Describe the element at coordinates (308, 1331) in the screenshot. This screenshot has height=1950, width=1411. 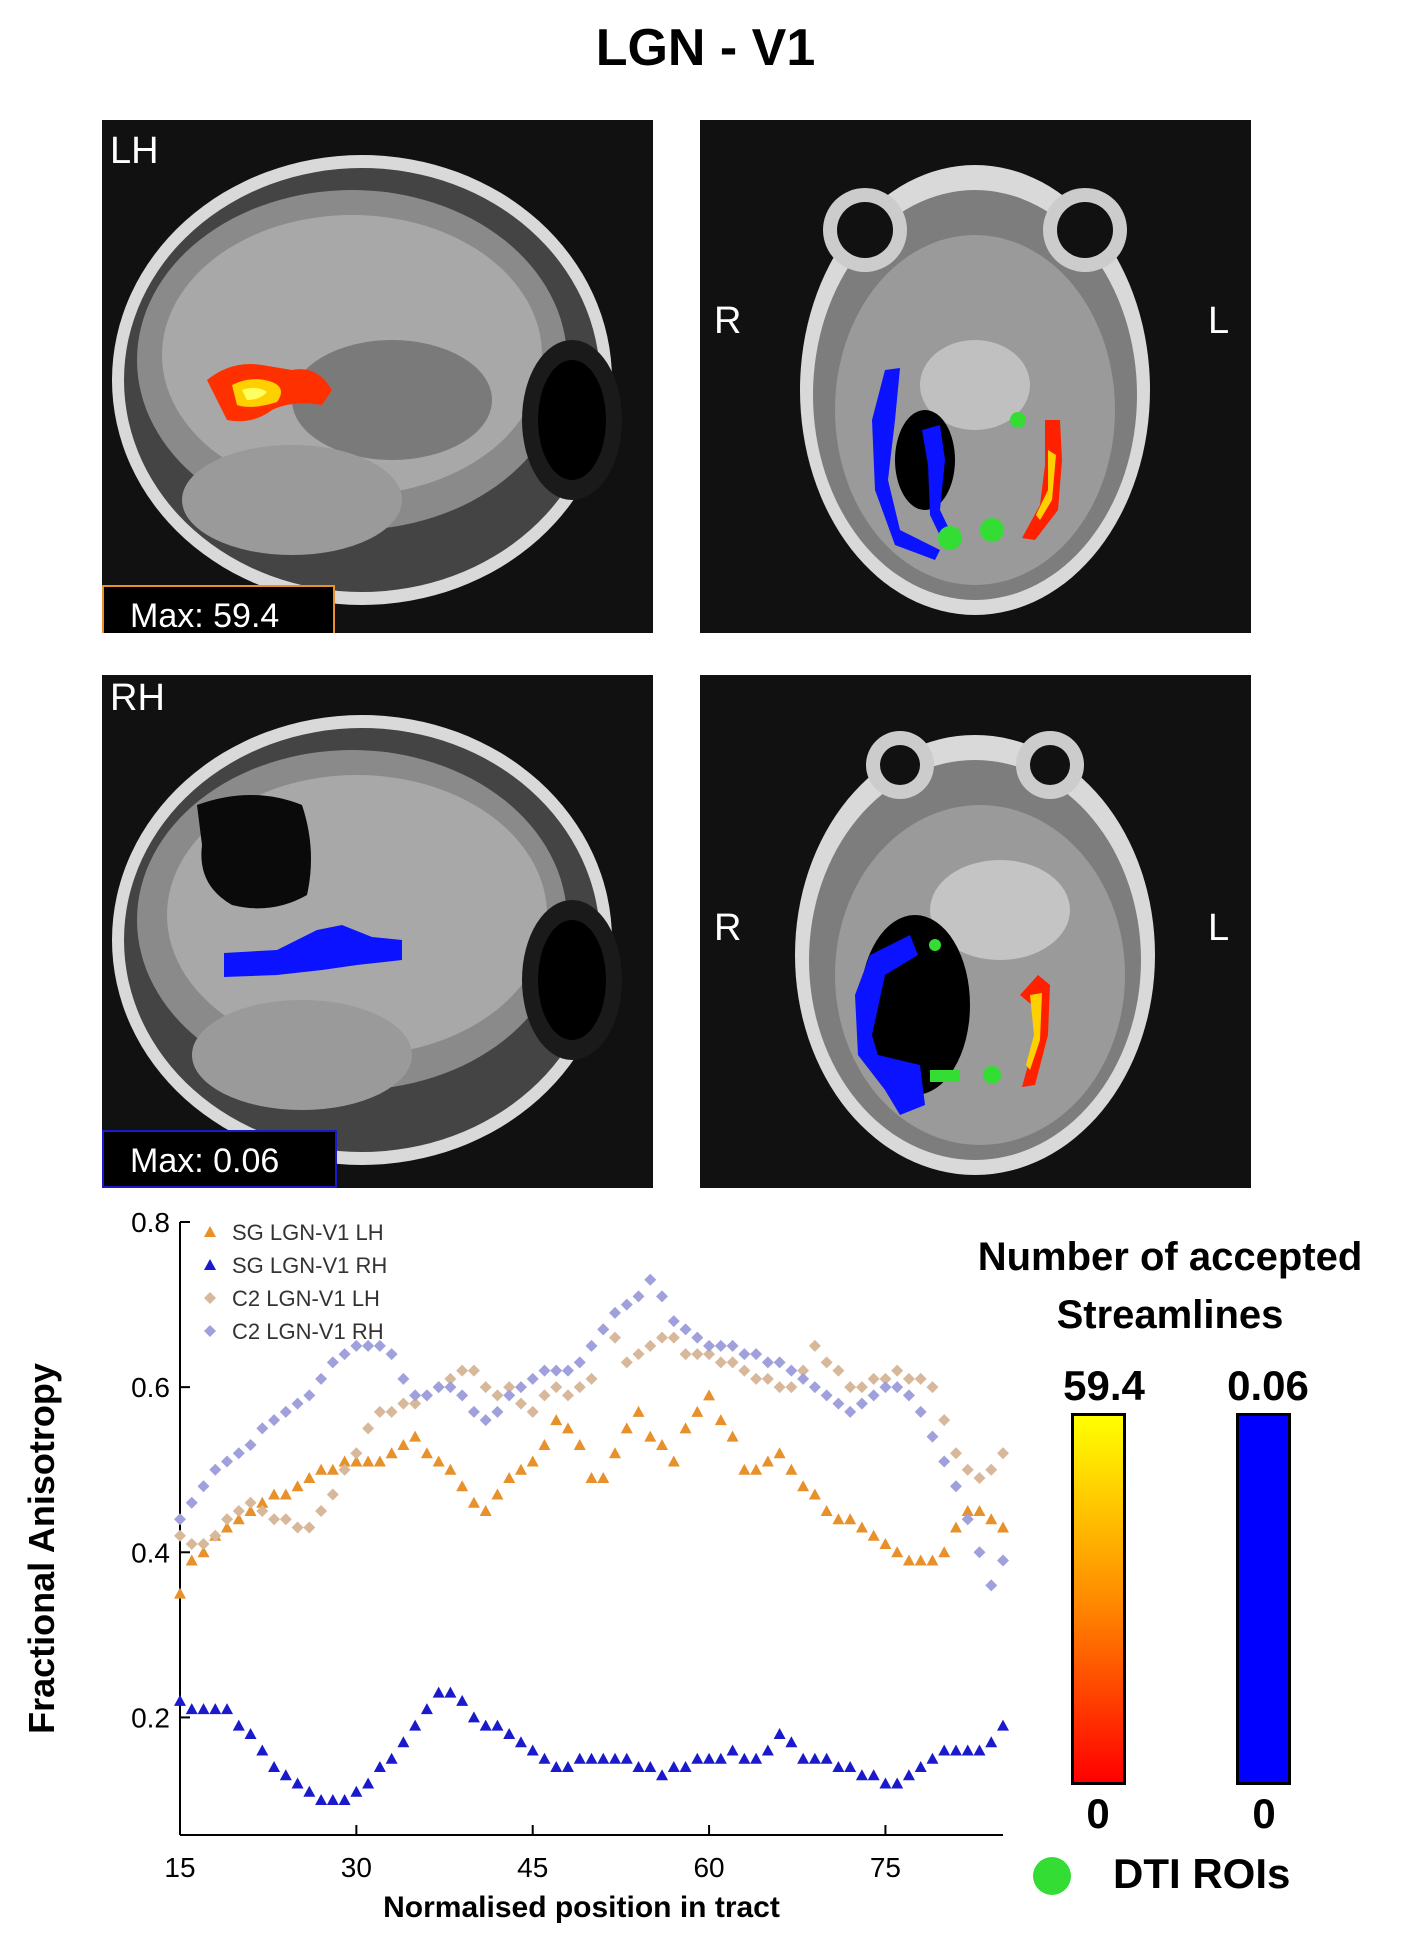
I see `legend-label: C2 LGN-V1 RH` at that location.